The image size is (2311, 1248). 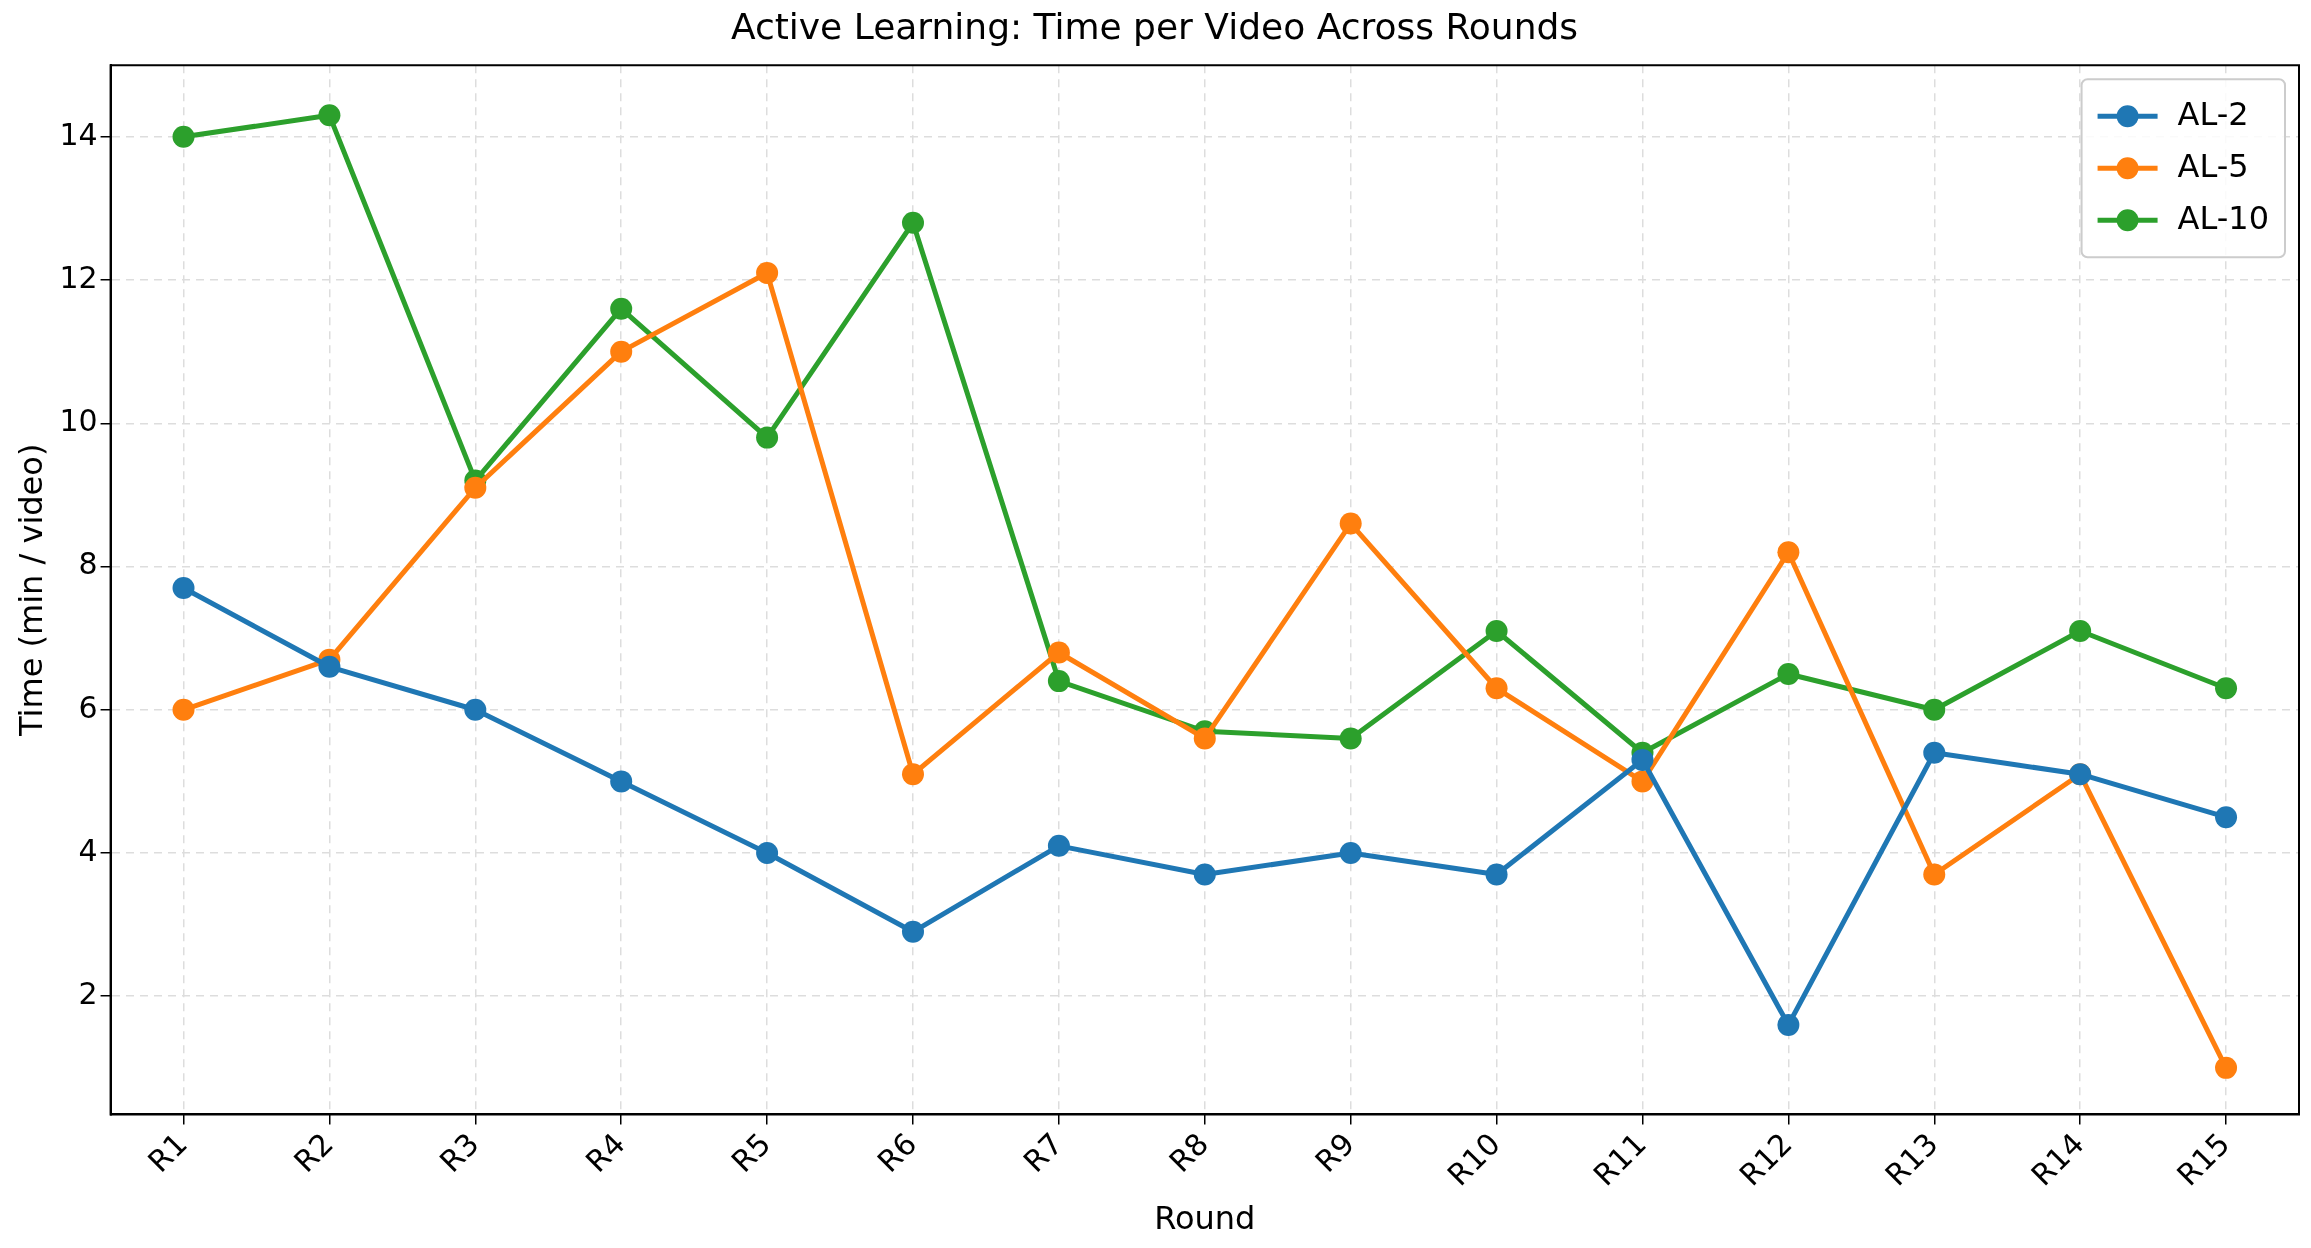 I want to click on legend-label: AL-5, so click(x=2213, y=165).